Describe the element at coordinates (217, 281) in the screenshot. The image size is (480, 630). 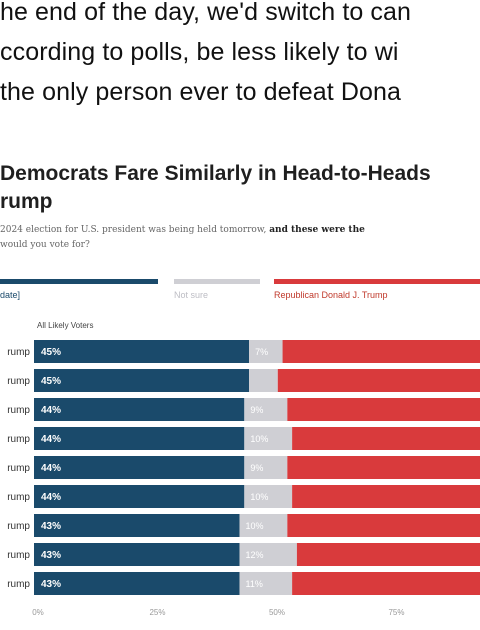
I see `legend-swatch-not-sure` at that location.